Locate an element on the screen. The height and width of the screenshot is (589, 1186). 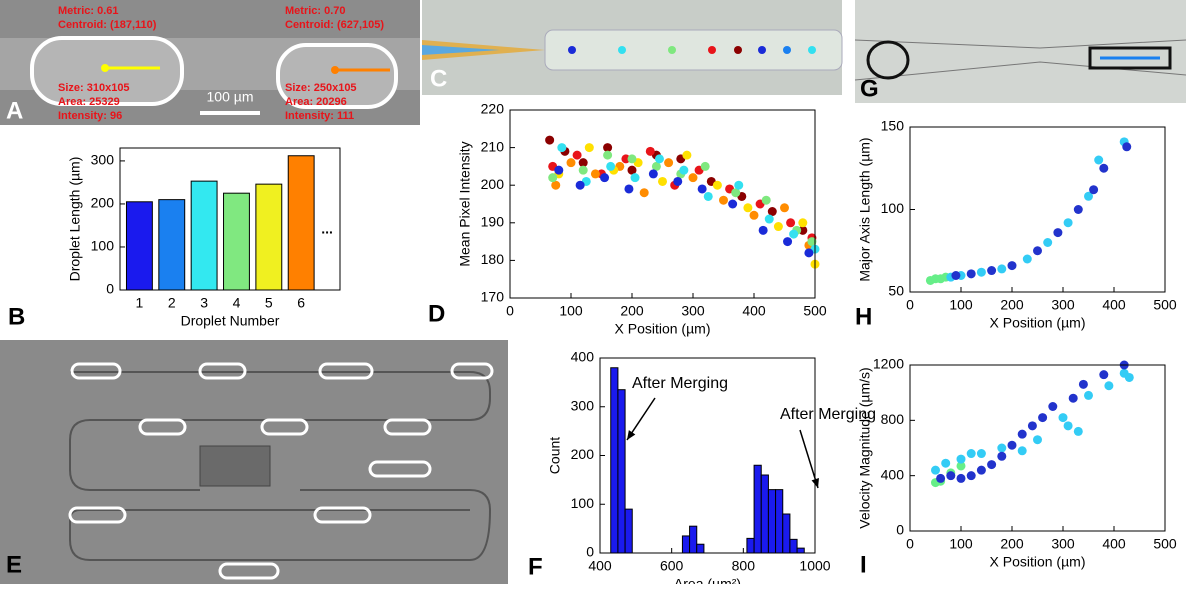
x-tick-label: 200 is located at coordinates (1012, 544).